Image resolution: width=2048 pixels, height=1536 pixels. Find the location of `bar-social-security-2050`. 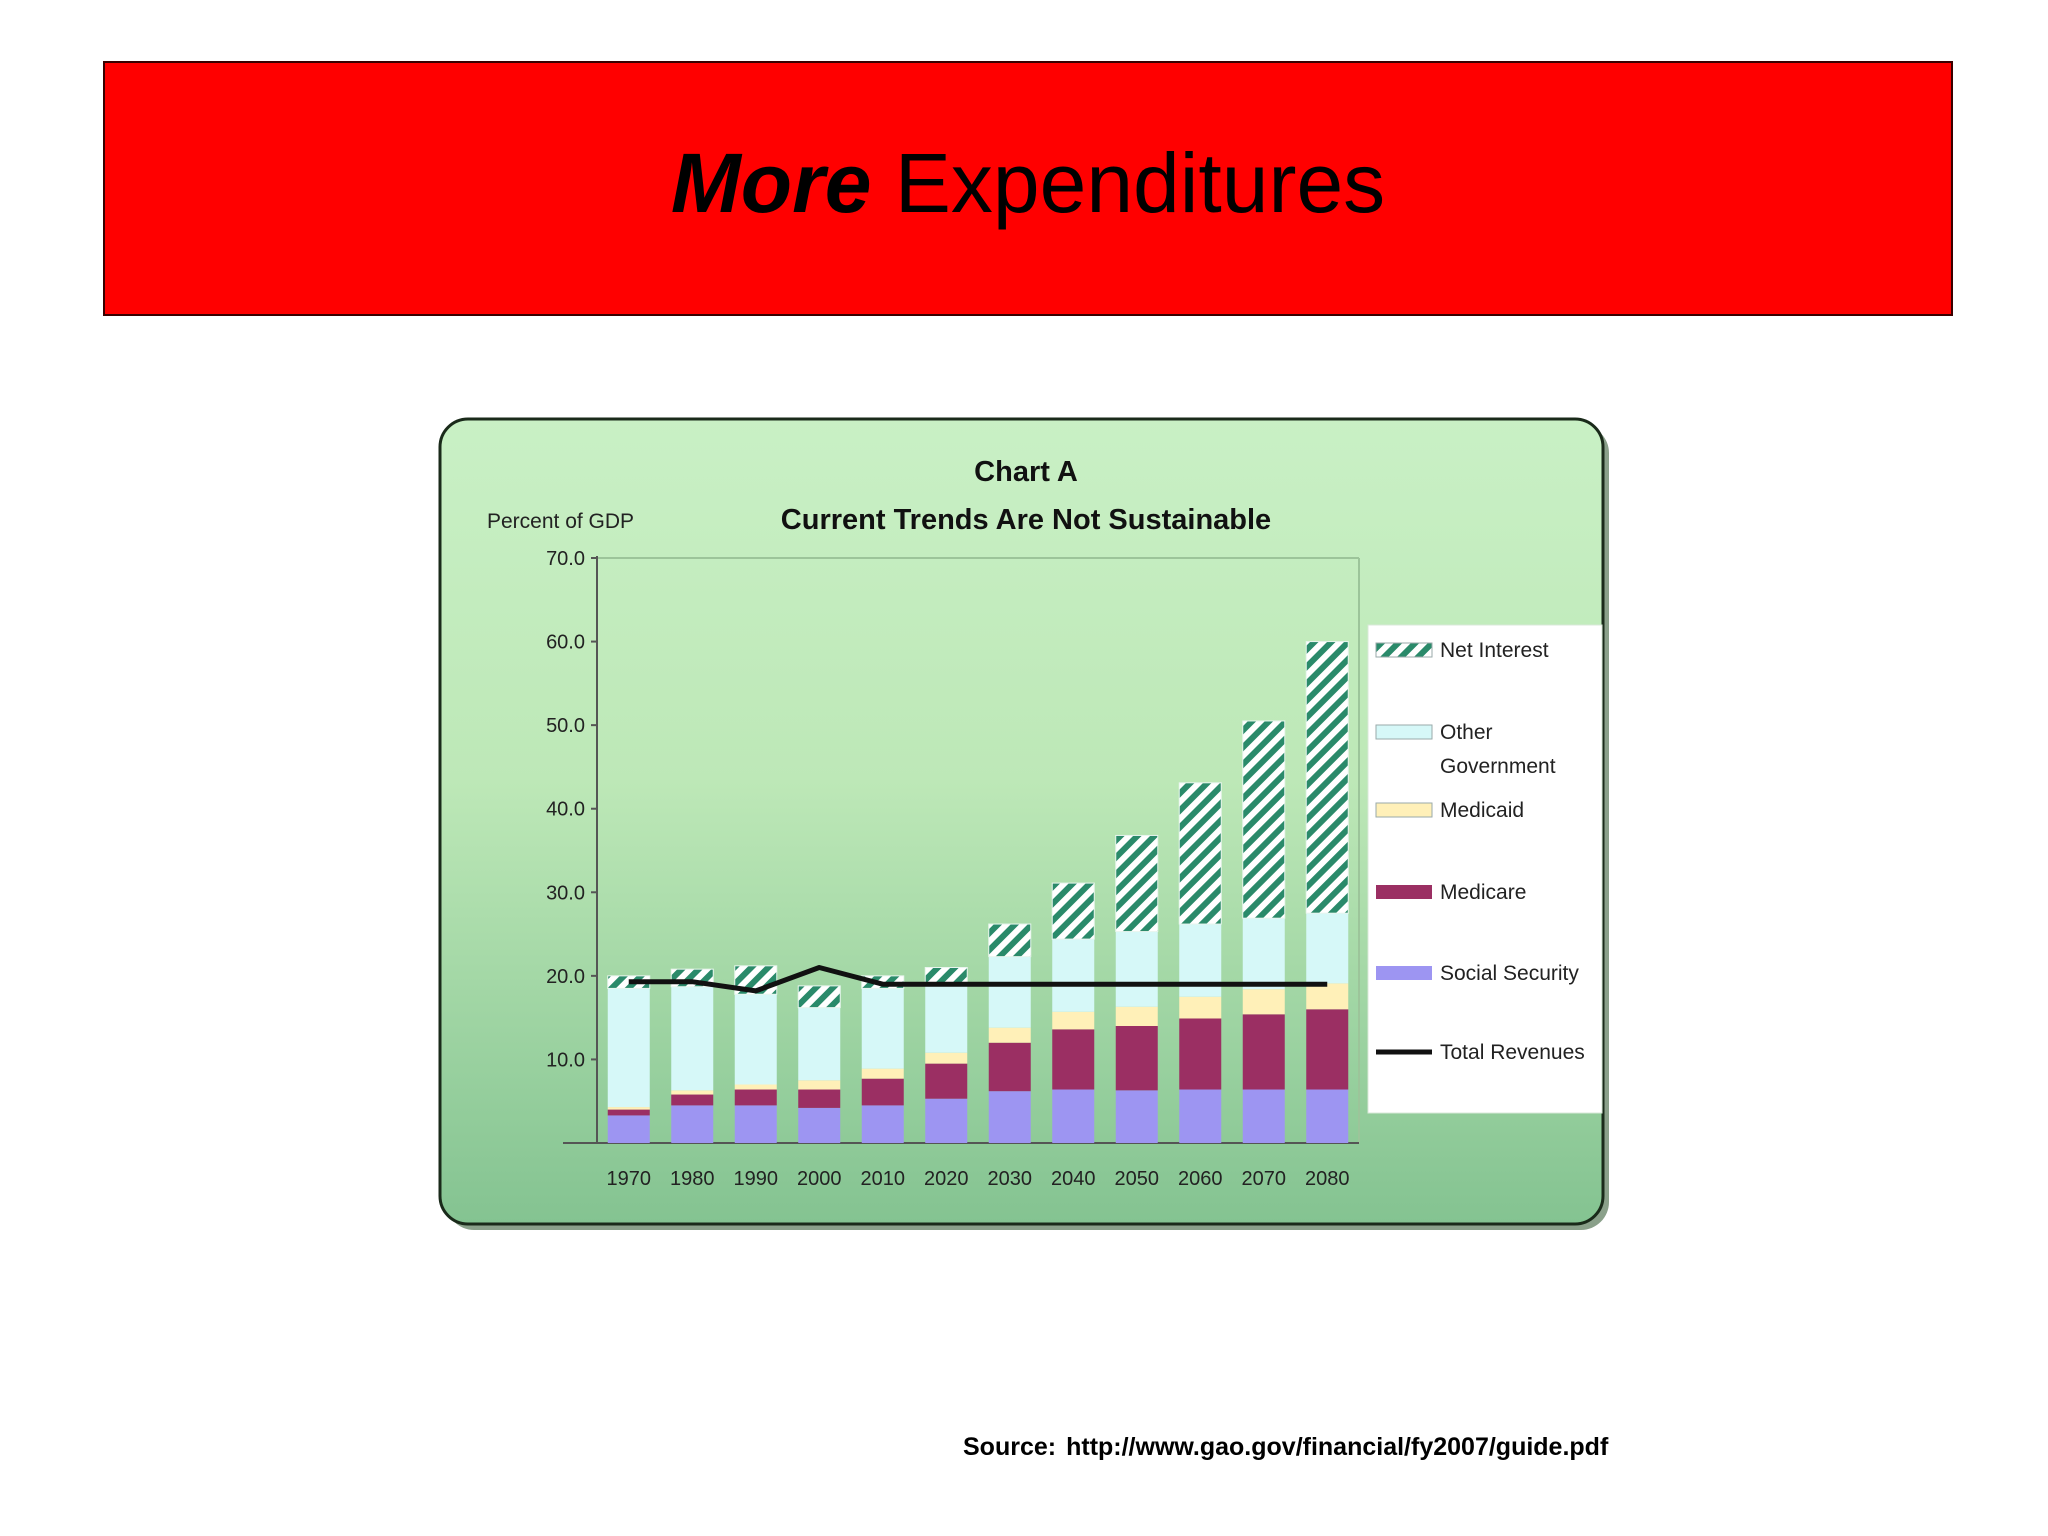

bar-social-security-2050 is located at coordinates (1136, 1116).